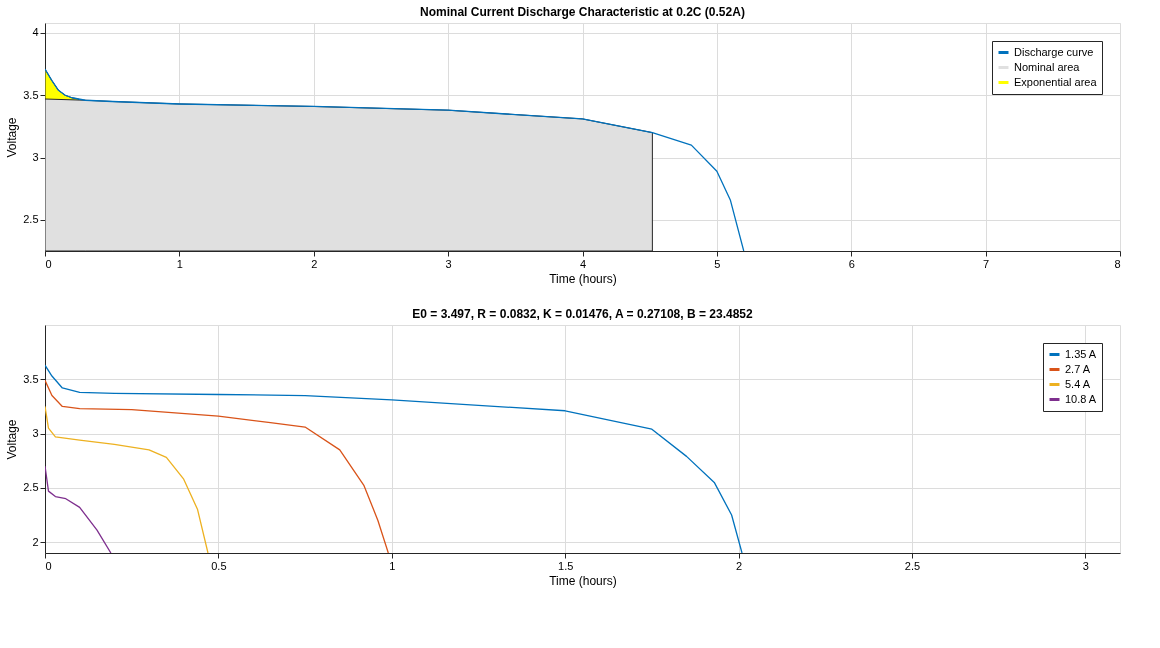 The width and height of the screenshot is (1160, 648). I want to click on x-tick-label: 2.5, so click(912, 565).